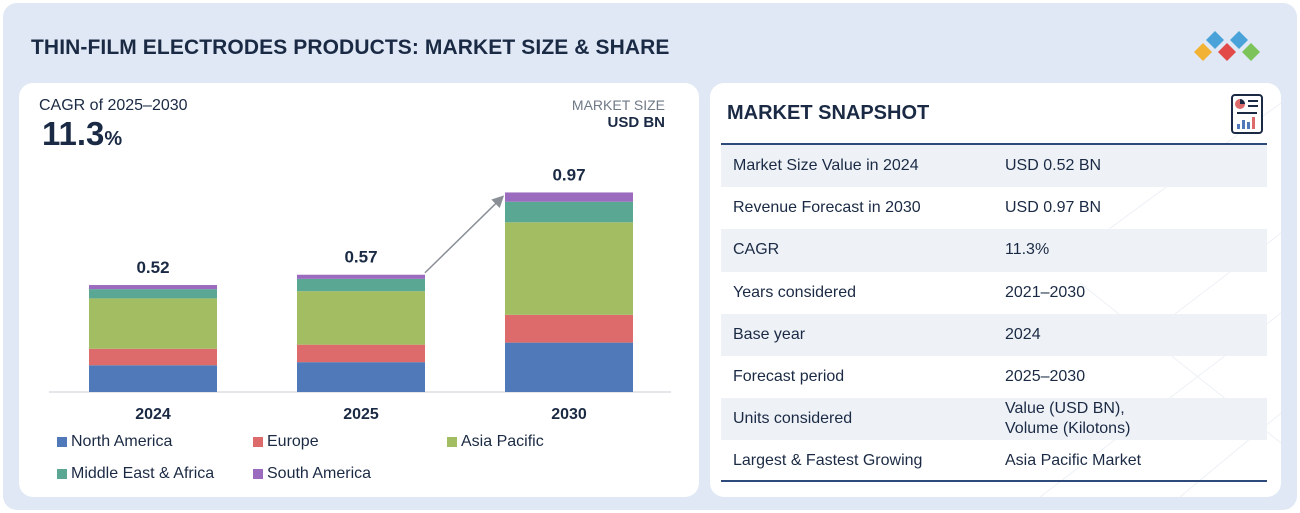  I want to click on snapshot-value: Value (USD BN), Volume (Kilotons), so click(1067, 419).